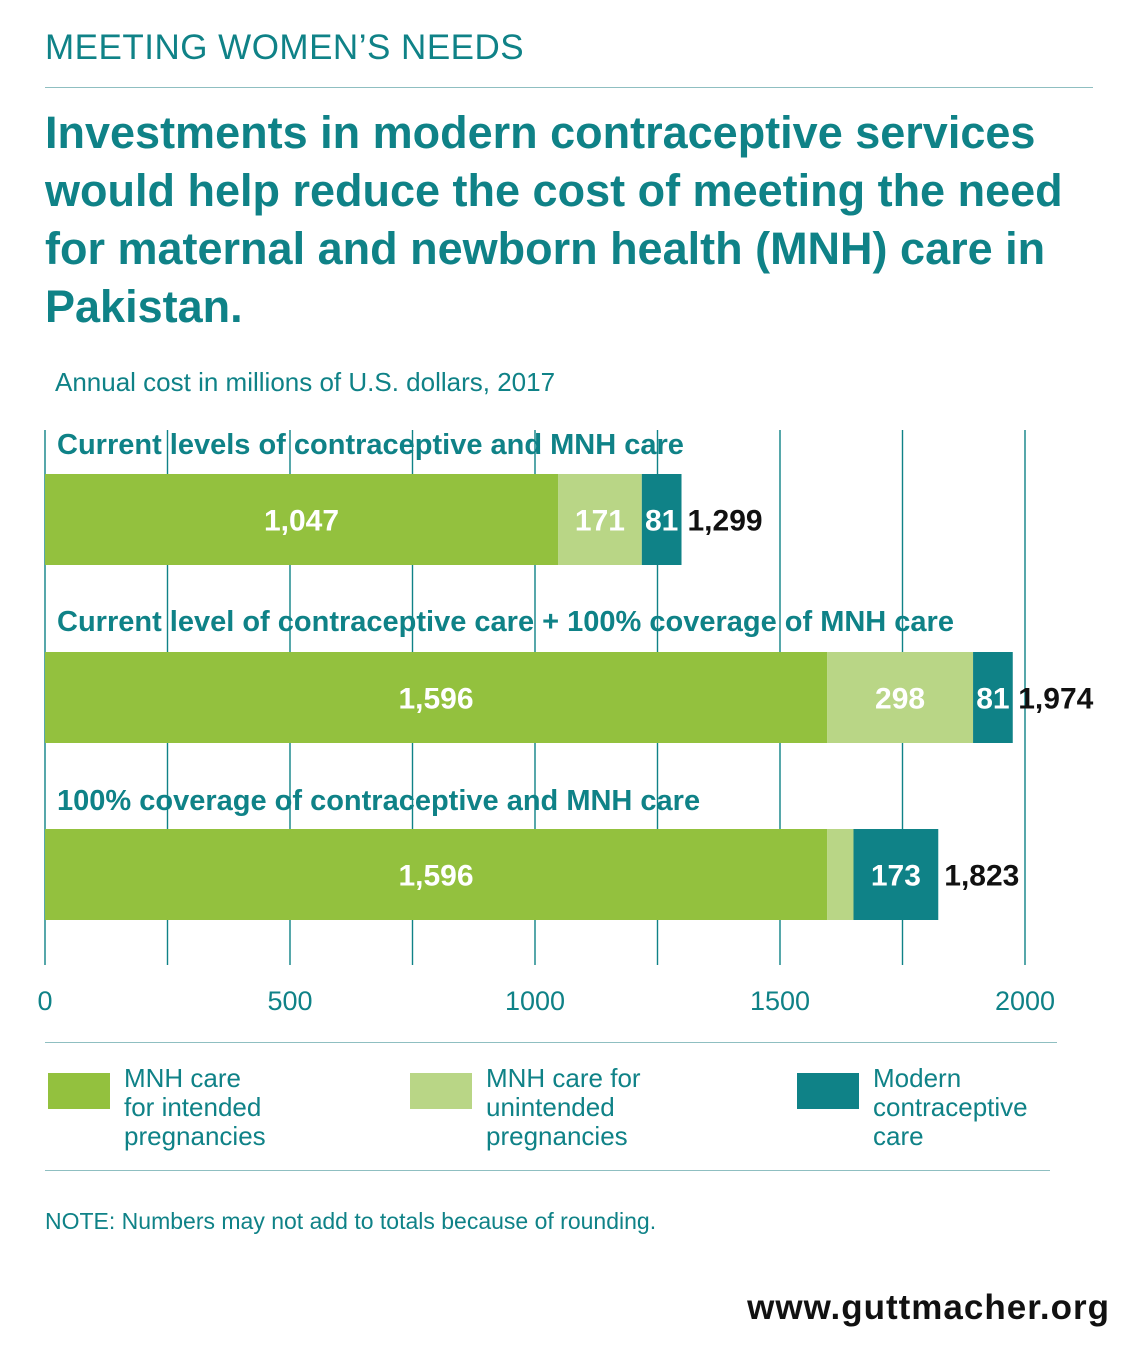 Image resolution: width=1134 pixels, height=1352 pixels. Describe the element at coordinates (285, 47) in the screenshot. I see `kicker: MEETING WOMEN’S NEEDS` at that location.